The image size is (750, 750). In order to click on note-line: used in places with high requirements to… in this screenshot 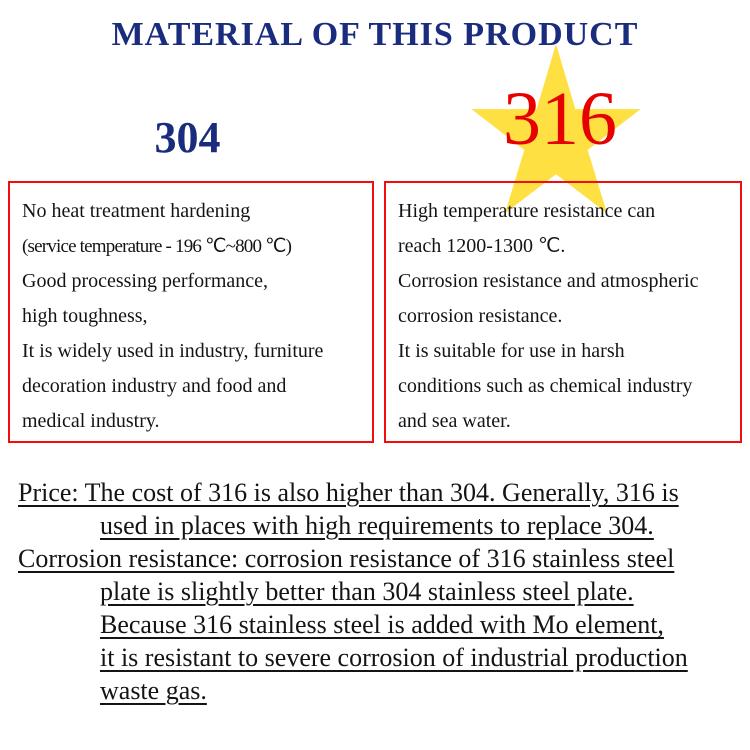, I will do `click(377, 525)`.